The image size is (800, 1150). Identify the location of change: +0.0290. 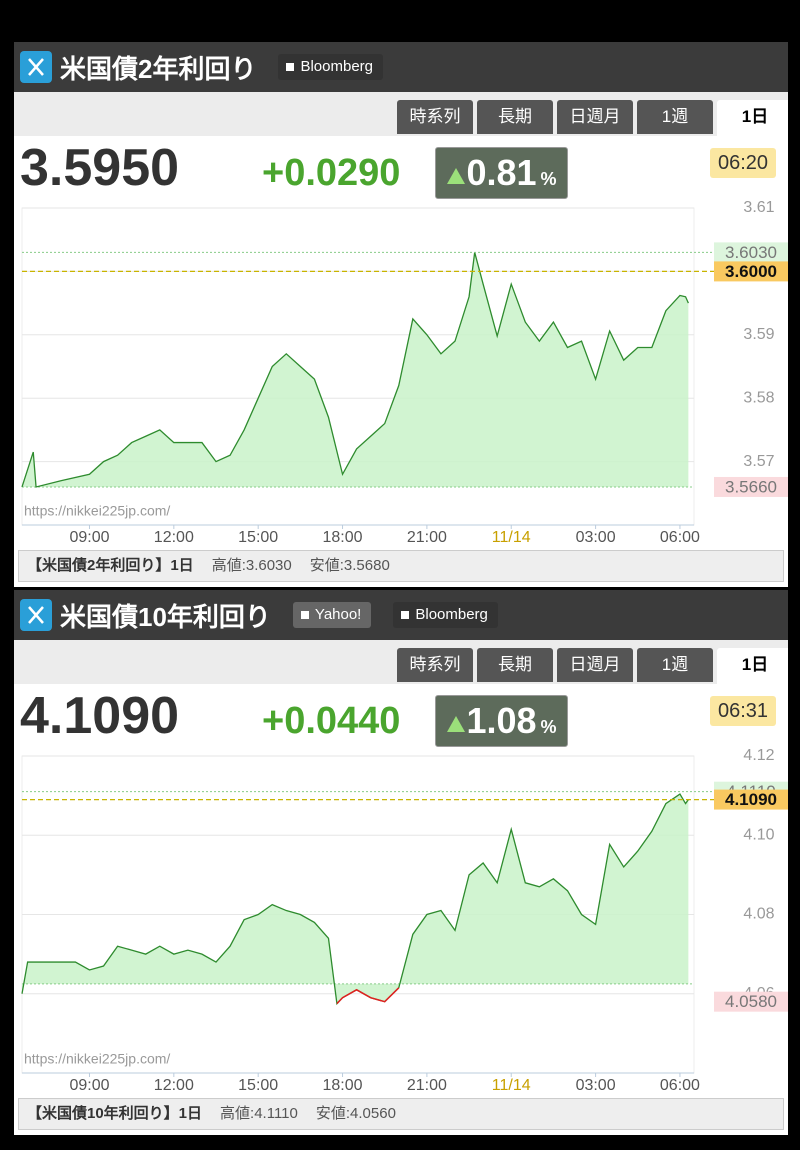
(331, 173).